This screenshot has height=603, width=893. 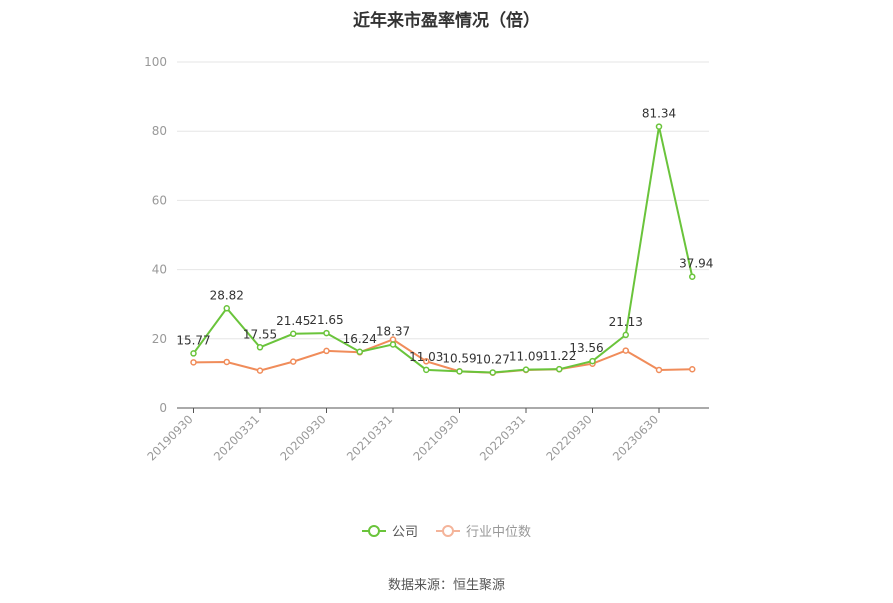 What do you see at coordinates (360, 339) in the screenshot?
I see `data-label: 16.24` at bounding box center [360, 339].